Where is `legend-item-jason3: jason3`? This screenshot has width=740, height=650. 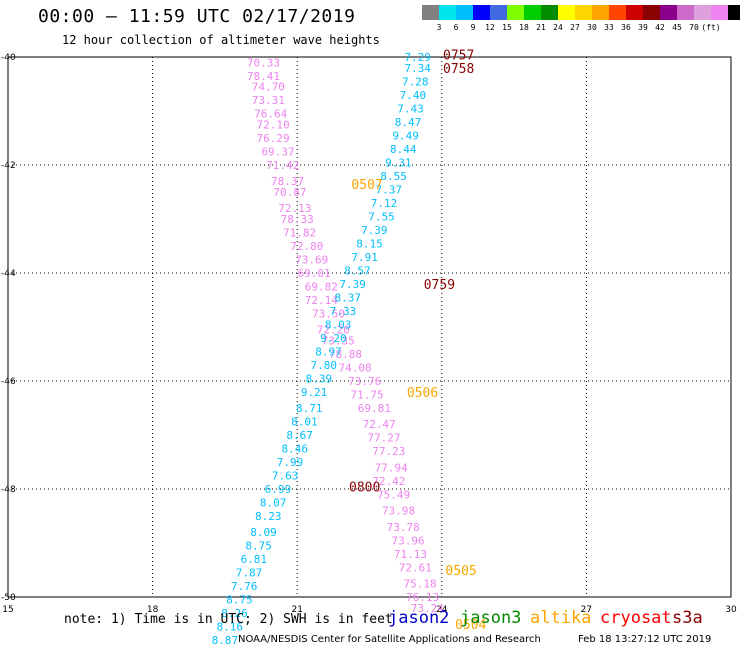 legend-item-jason3: jason3 is located at coordinates (491, 618).